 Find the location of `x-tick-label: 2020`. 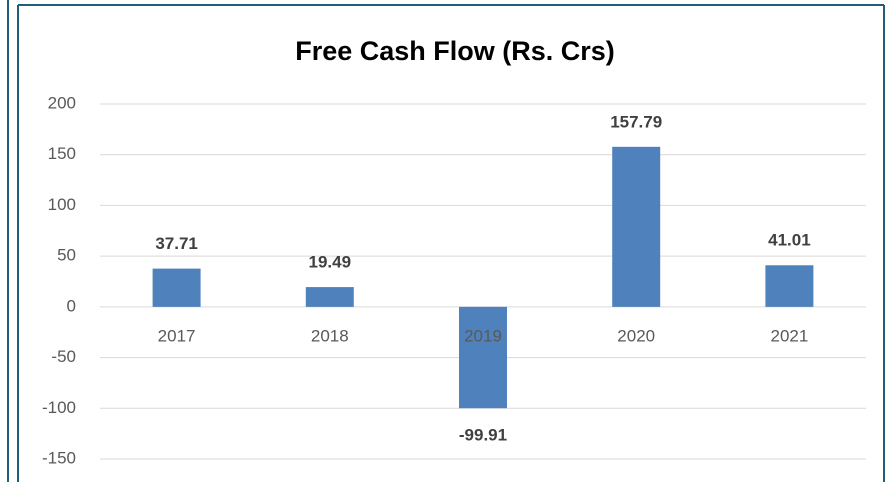

x-tick-label: 2020 is located at coordinates (636, 335).